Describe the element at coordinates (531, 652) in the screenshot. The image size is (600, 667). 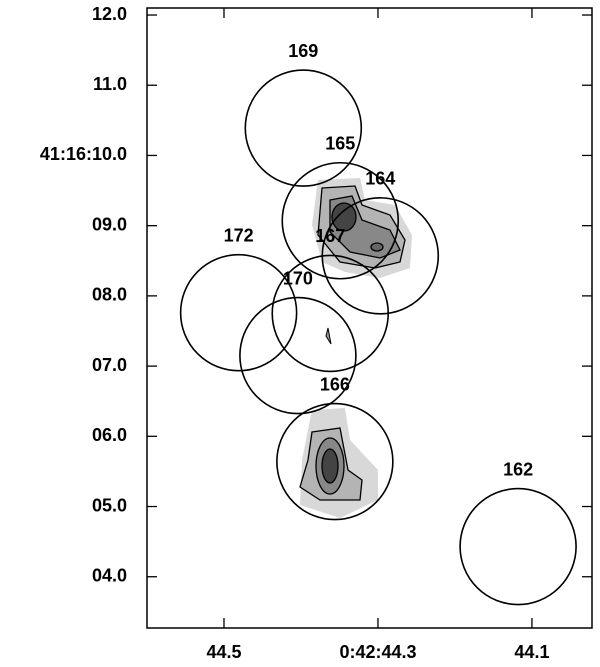
I see `x-tick-label: 44.1` at that location.